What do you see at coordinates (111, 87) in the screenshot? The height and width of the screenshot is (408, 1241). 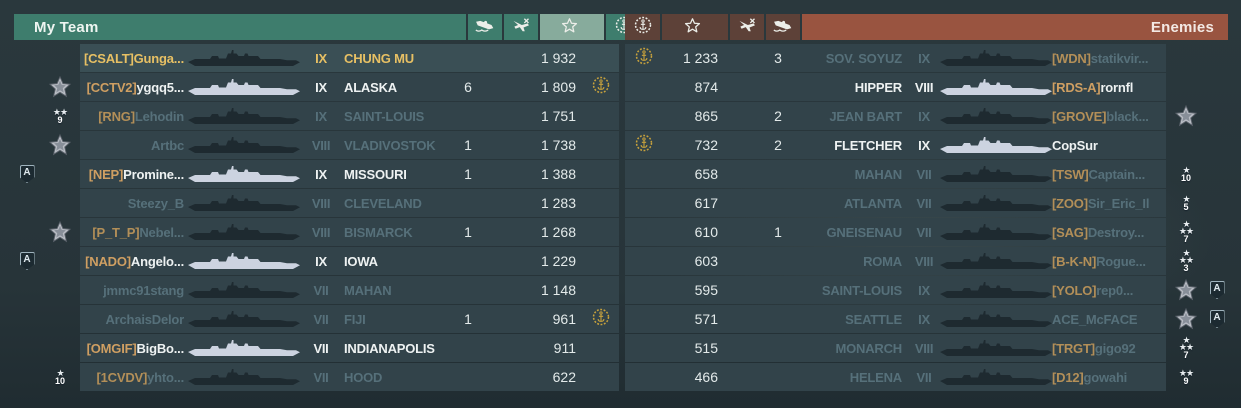 I see `clan-tag: [CCTV2]` at bounding box center [111, 87].